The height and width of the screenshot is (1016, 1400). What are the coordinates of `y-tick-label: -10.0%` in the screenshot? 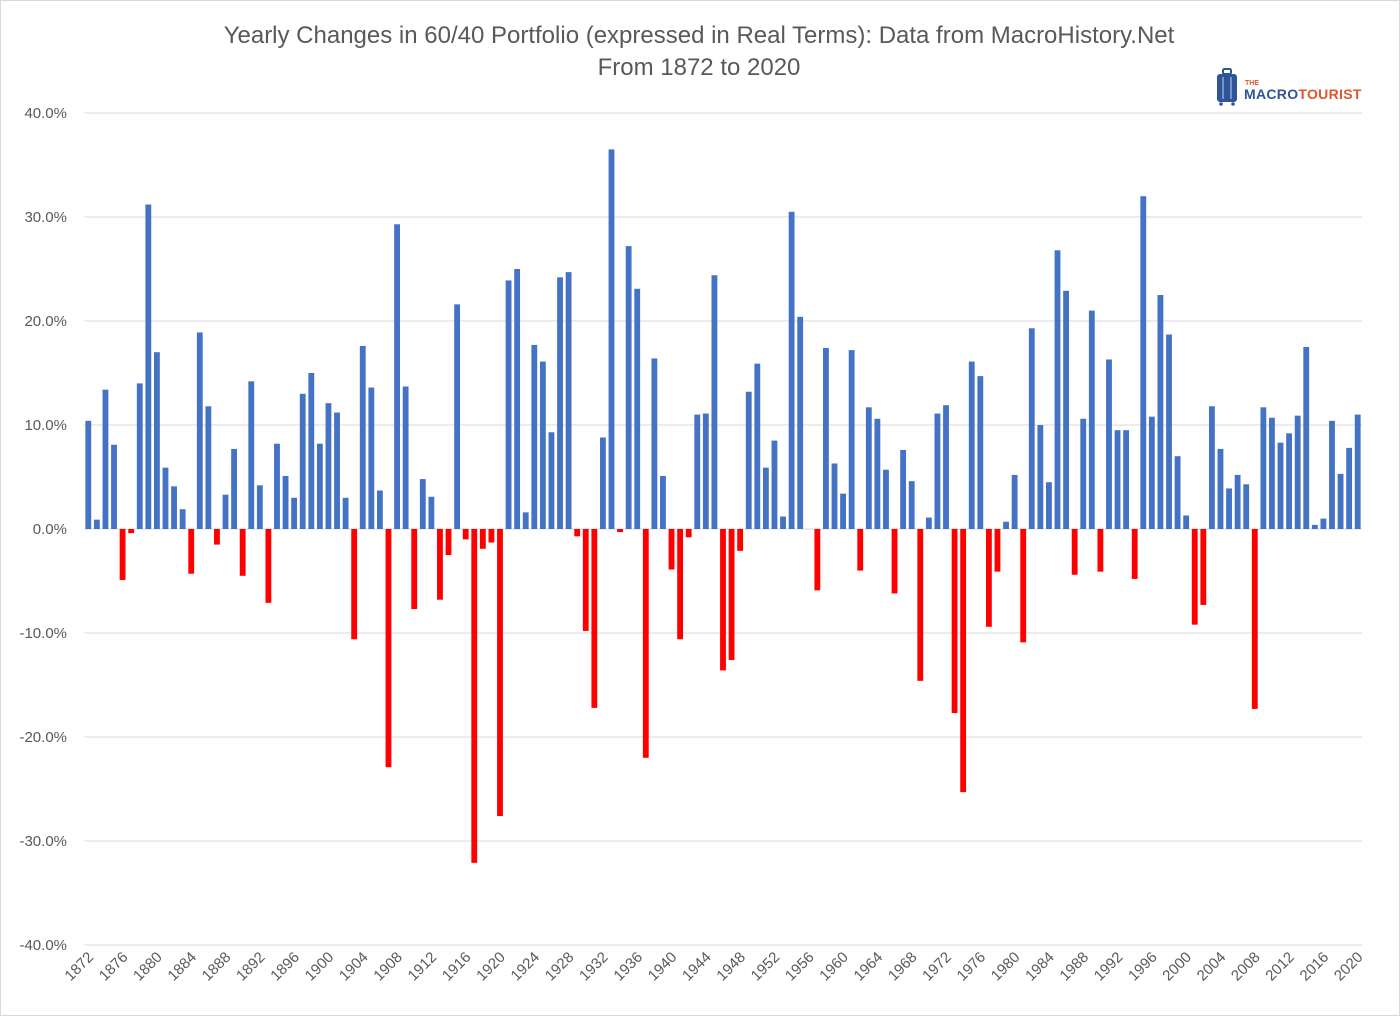 It's located at (43, 633).